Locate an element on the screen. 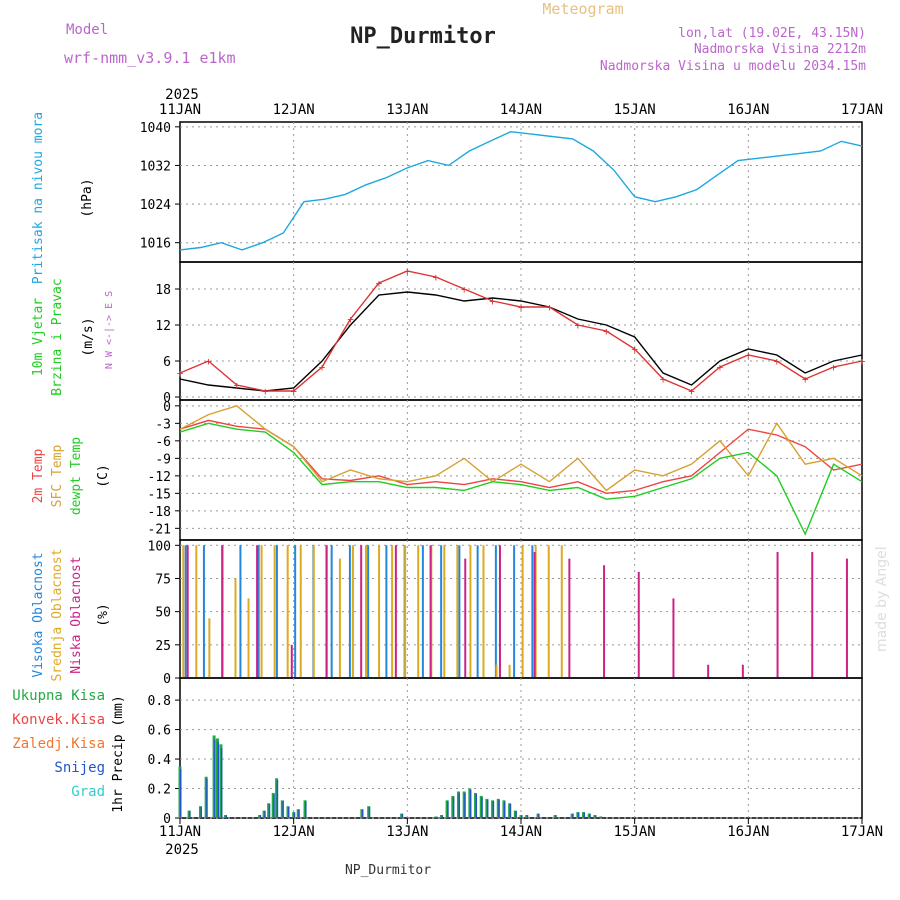  bottom-day-label: 16JAN is located at coordinates (748, 832).